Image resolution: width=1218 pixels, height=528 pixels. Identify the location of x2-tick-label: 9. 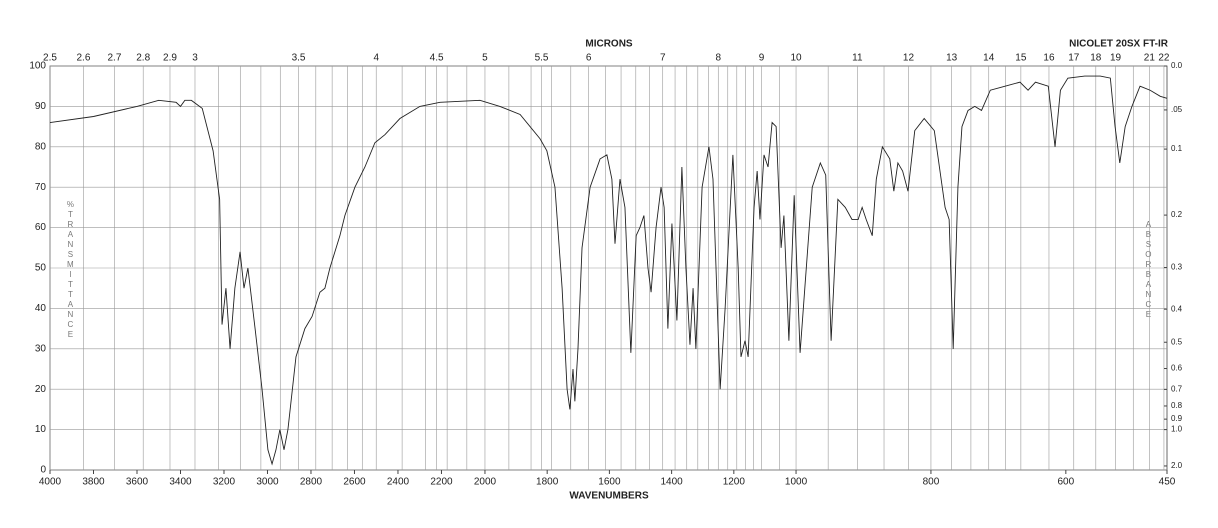
(762, 58).